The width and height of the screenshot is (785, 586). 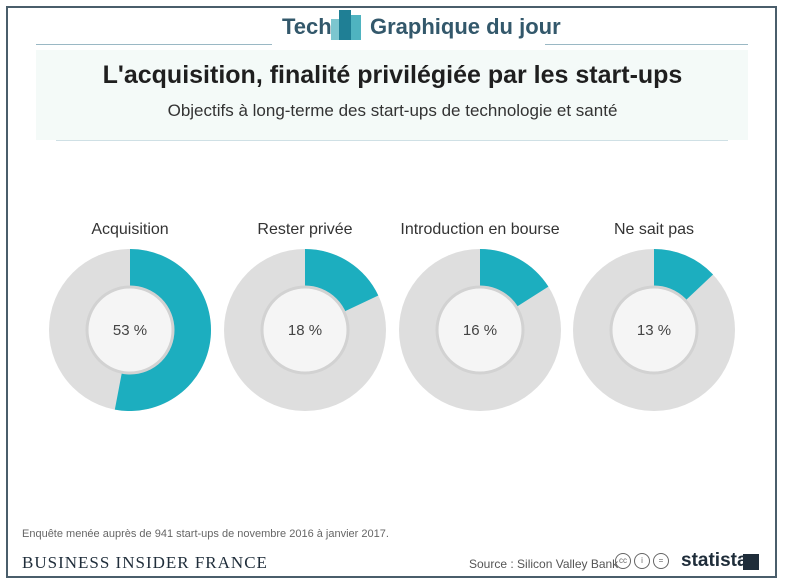 I want to click on donut-slice-introduction-en-bourse, so click(x=514, y=278).